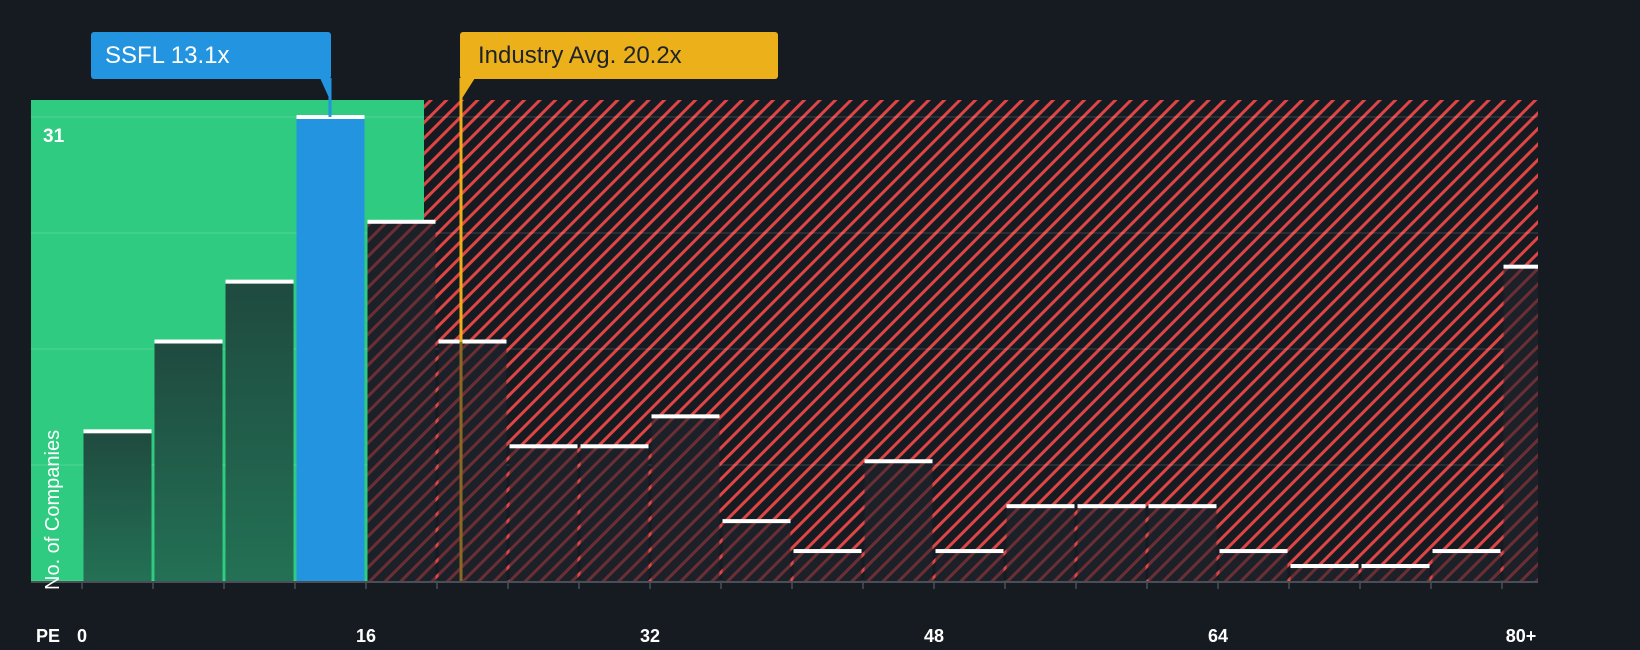 This screenshot has height=650, width=1640. Describe the element at coordinates (784, 585) in the screenshot. I see `x-axis` at that location.